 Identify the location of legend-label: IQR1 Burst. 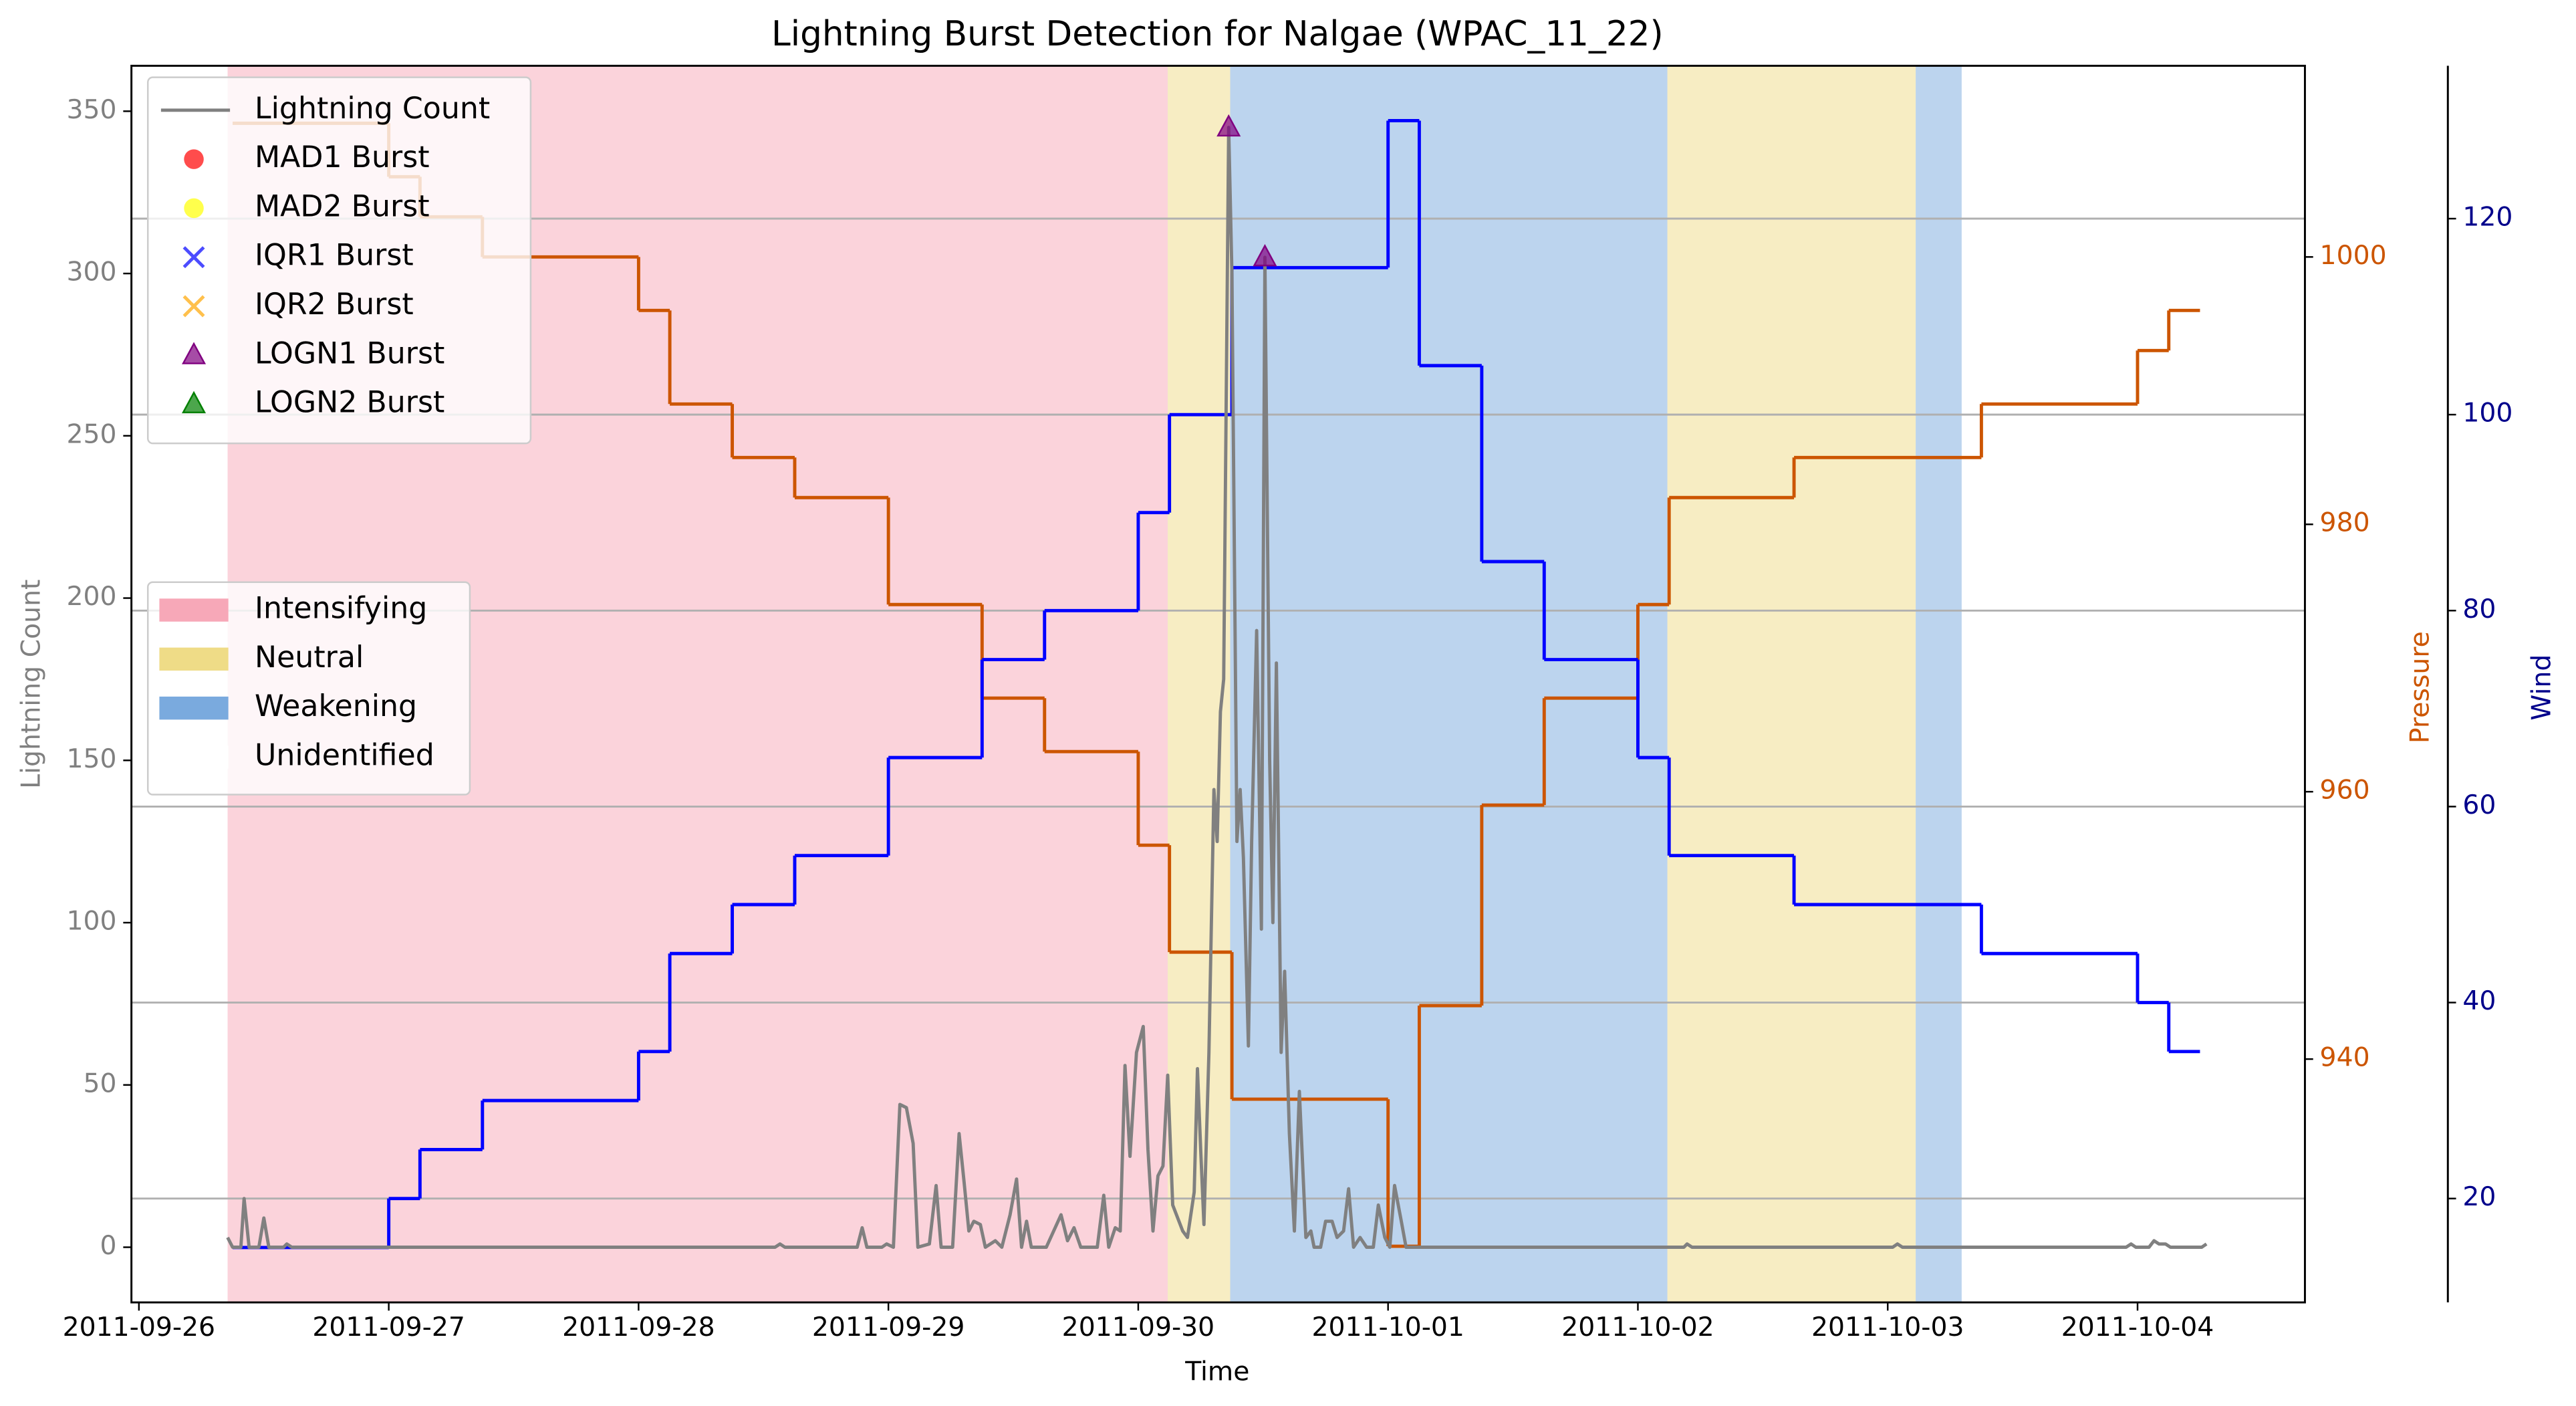
(334, 256).